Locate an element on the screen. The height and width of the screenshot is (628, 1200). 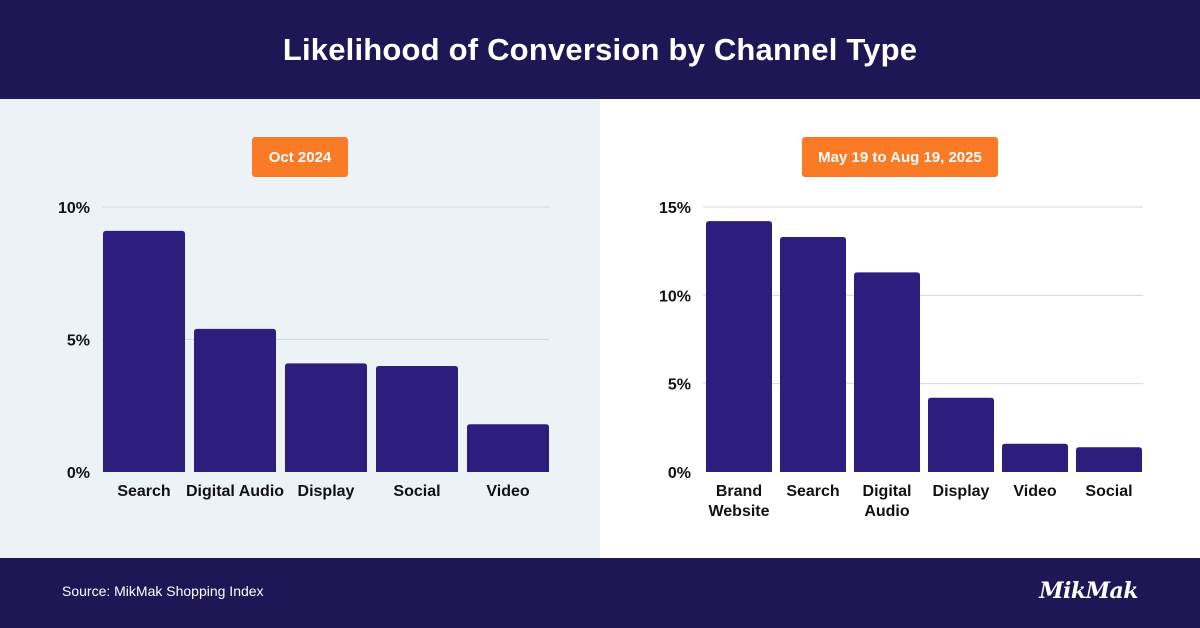
bar-brand-website is located at coordinates (739, 346).